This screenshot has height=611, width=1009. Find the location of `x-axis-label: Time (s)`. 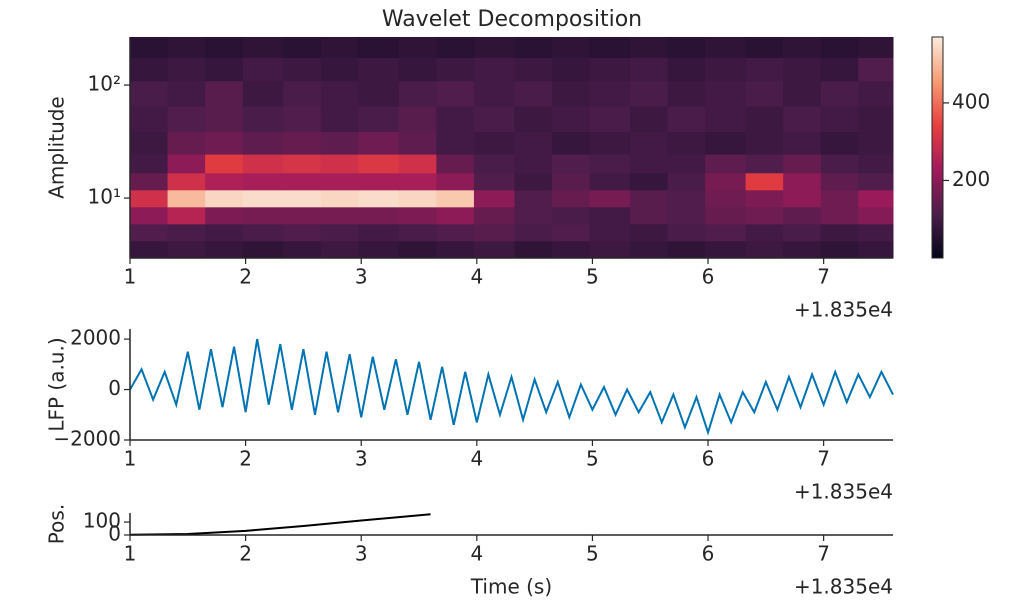

x-axis-label: Time (s) is located at coordinates (511, 587).